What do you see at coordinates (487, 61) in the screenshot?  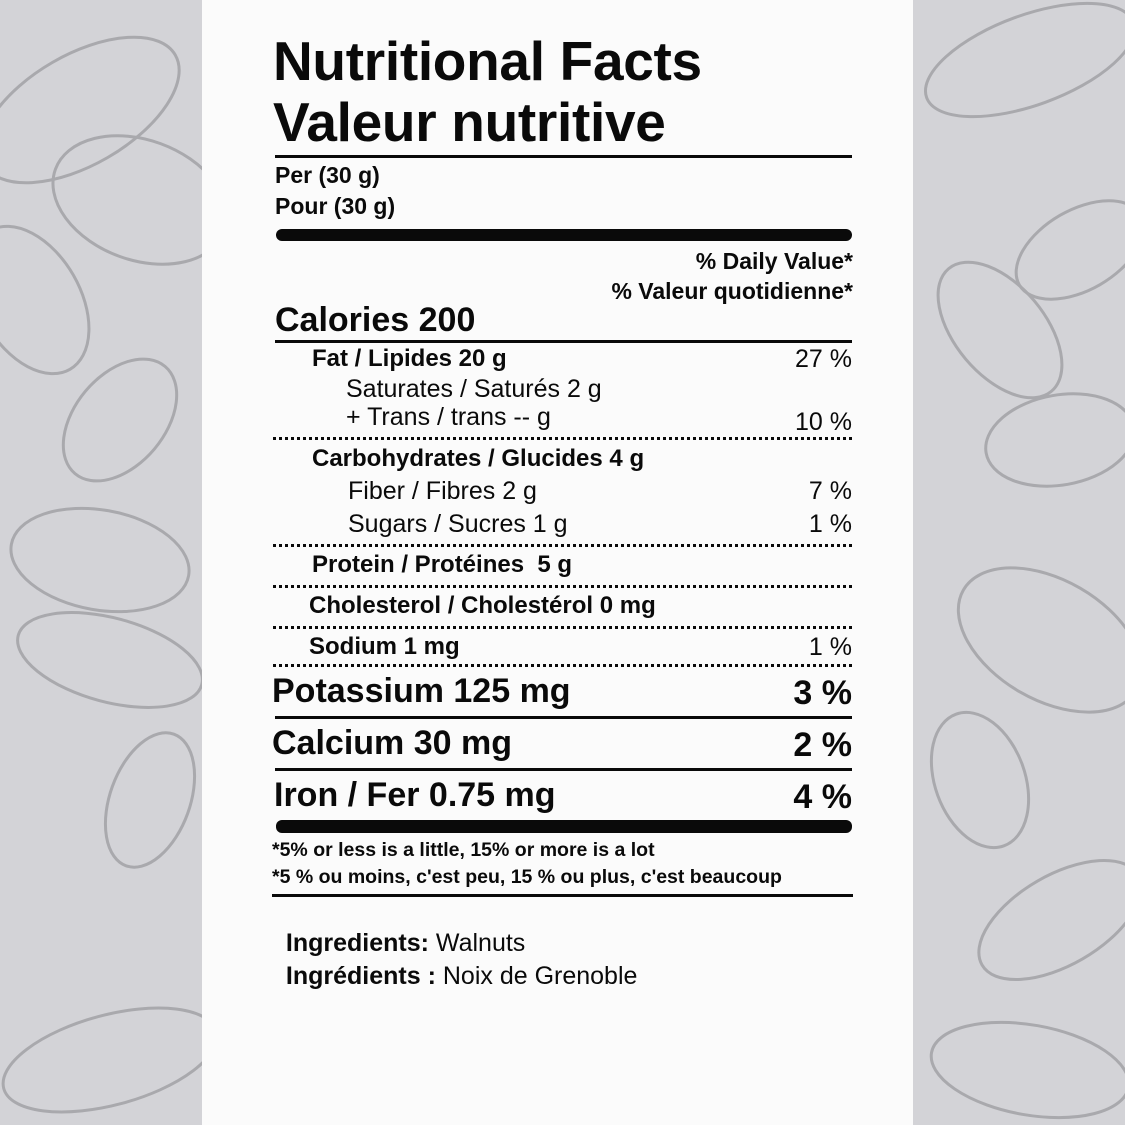 I see `title-english: Nutritional Facts` at bounding box center [487, 61].